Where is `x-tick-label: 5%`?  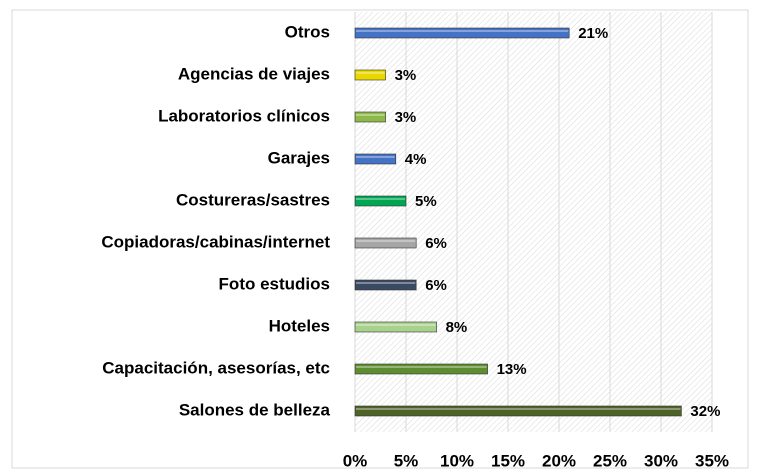 x-tick-label: 5% is located at coordinates (406, 460).